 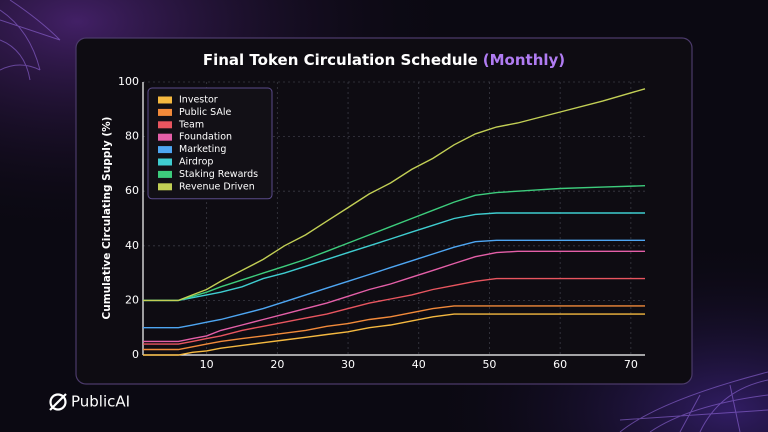 What do you see at coordinates (419, 364) in the screenshot?
I see `x-tick-label: 40` at bounding box center [419, 364].